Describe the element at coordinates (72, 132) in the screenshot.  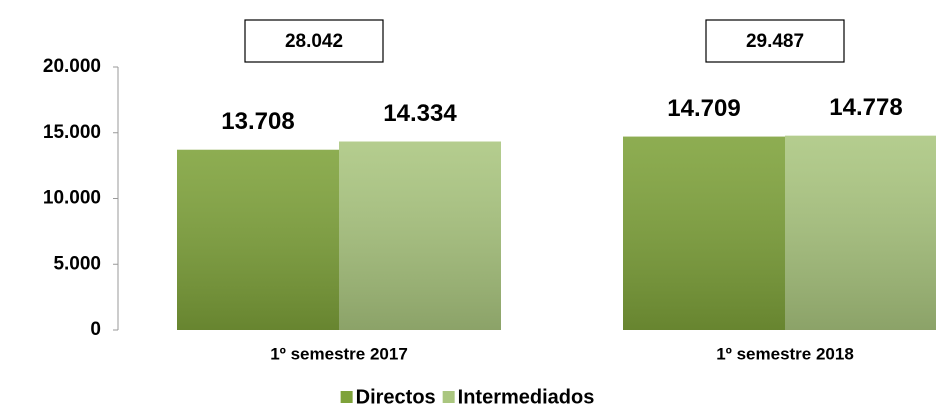
I see `y-tick-label: 15.000` at that location.